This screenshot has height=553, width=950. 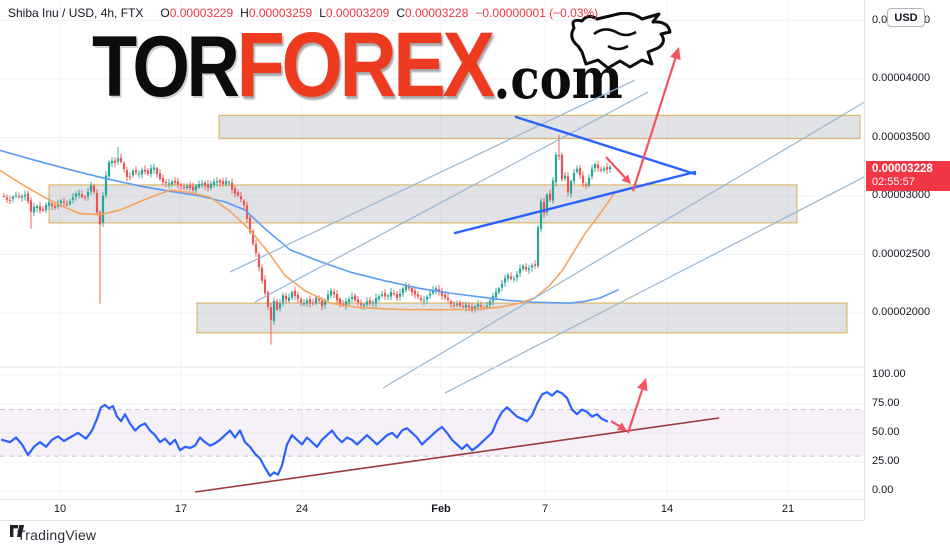 What do you see at coordinates (558, 78) in the screenshot?
I see `watermark-com: .com` at bounding box center [558, 78].